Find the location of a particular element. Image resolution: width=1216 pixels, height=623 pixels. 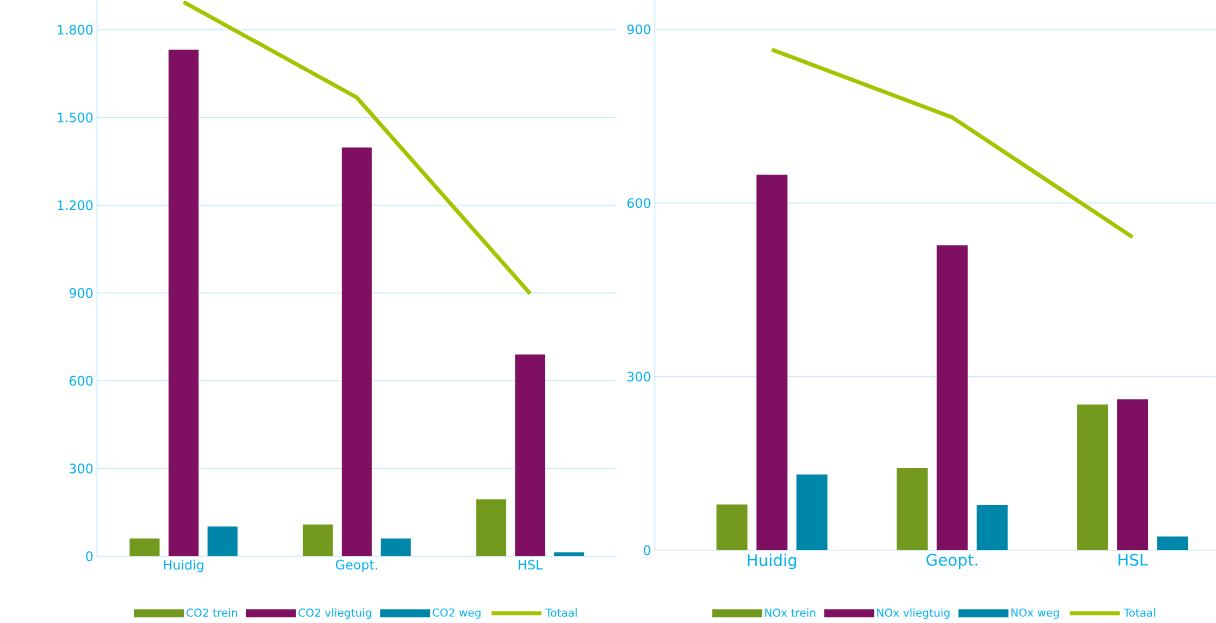

y-tick-label: 1.500 is located at coordinates (75, 117).